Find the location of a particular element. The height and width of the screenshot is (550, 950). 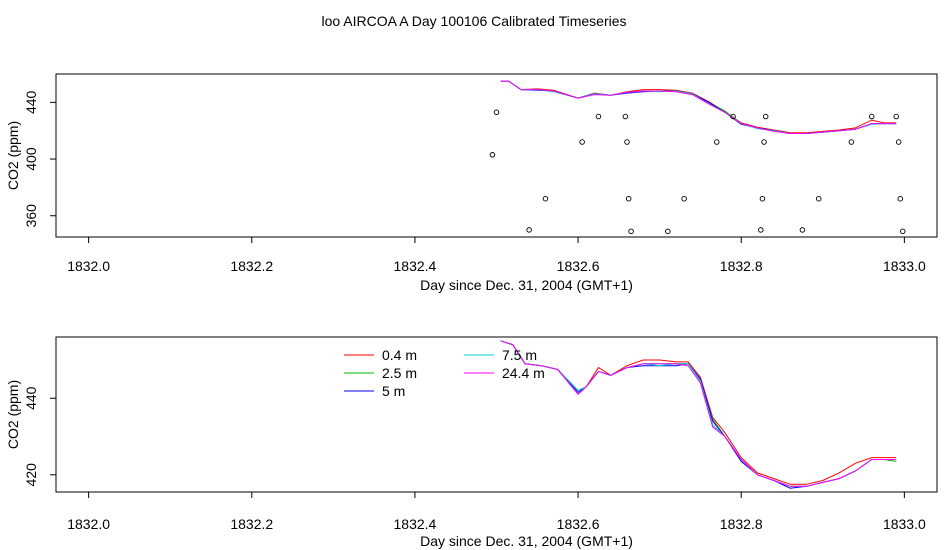

legend-label: 5 m is located at coordinates (393, 391).